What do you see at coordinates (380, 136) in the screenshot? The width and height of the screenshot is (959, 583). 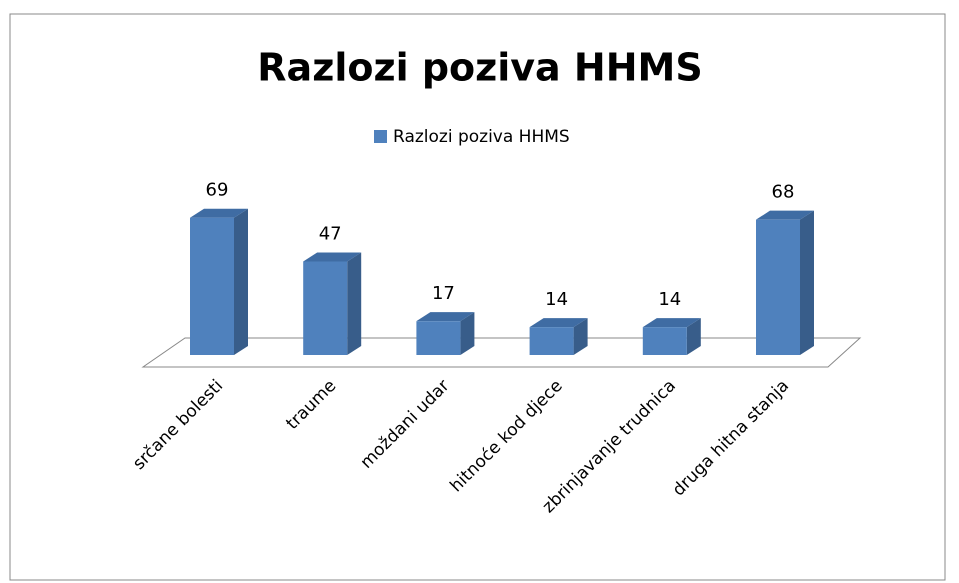 I see `legend-swatch` at bounding box center [380, 136].